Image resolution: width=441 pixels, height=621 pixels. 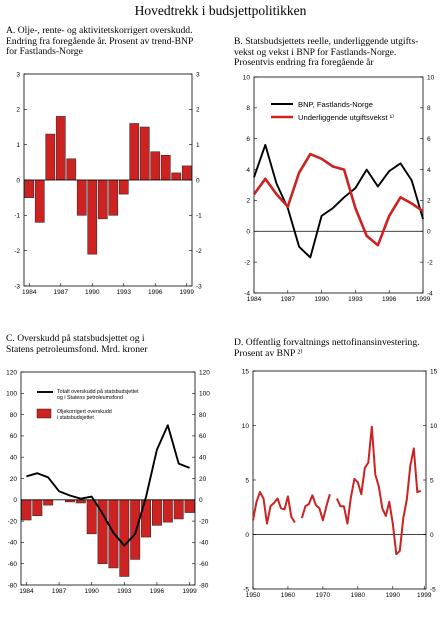 I want to click on x-tick-label: 1950, so click(x=253, y=595).